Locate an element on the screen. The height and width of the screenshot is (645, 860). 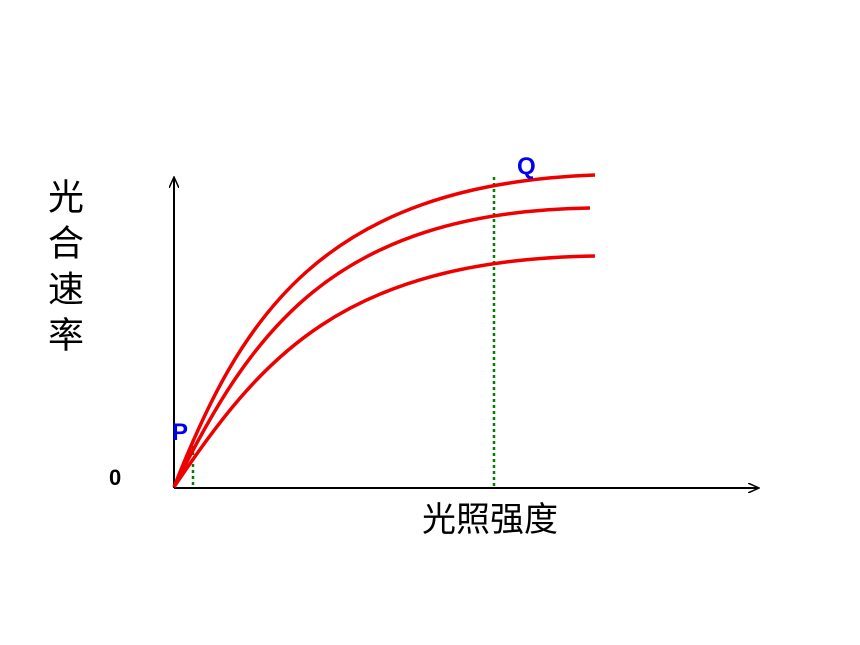
point-label: P is located at coordinates (180, 432).